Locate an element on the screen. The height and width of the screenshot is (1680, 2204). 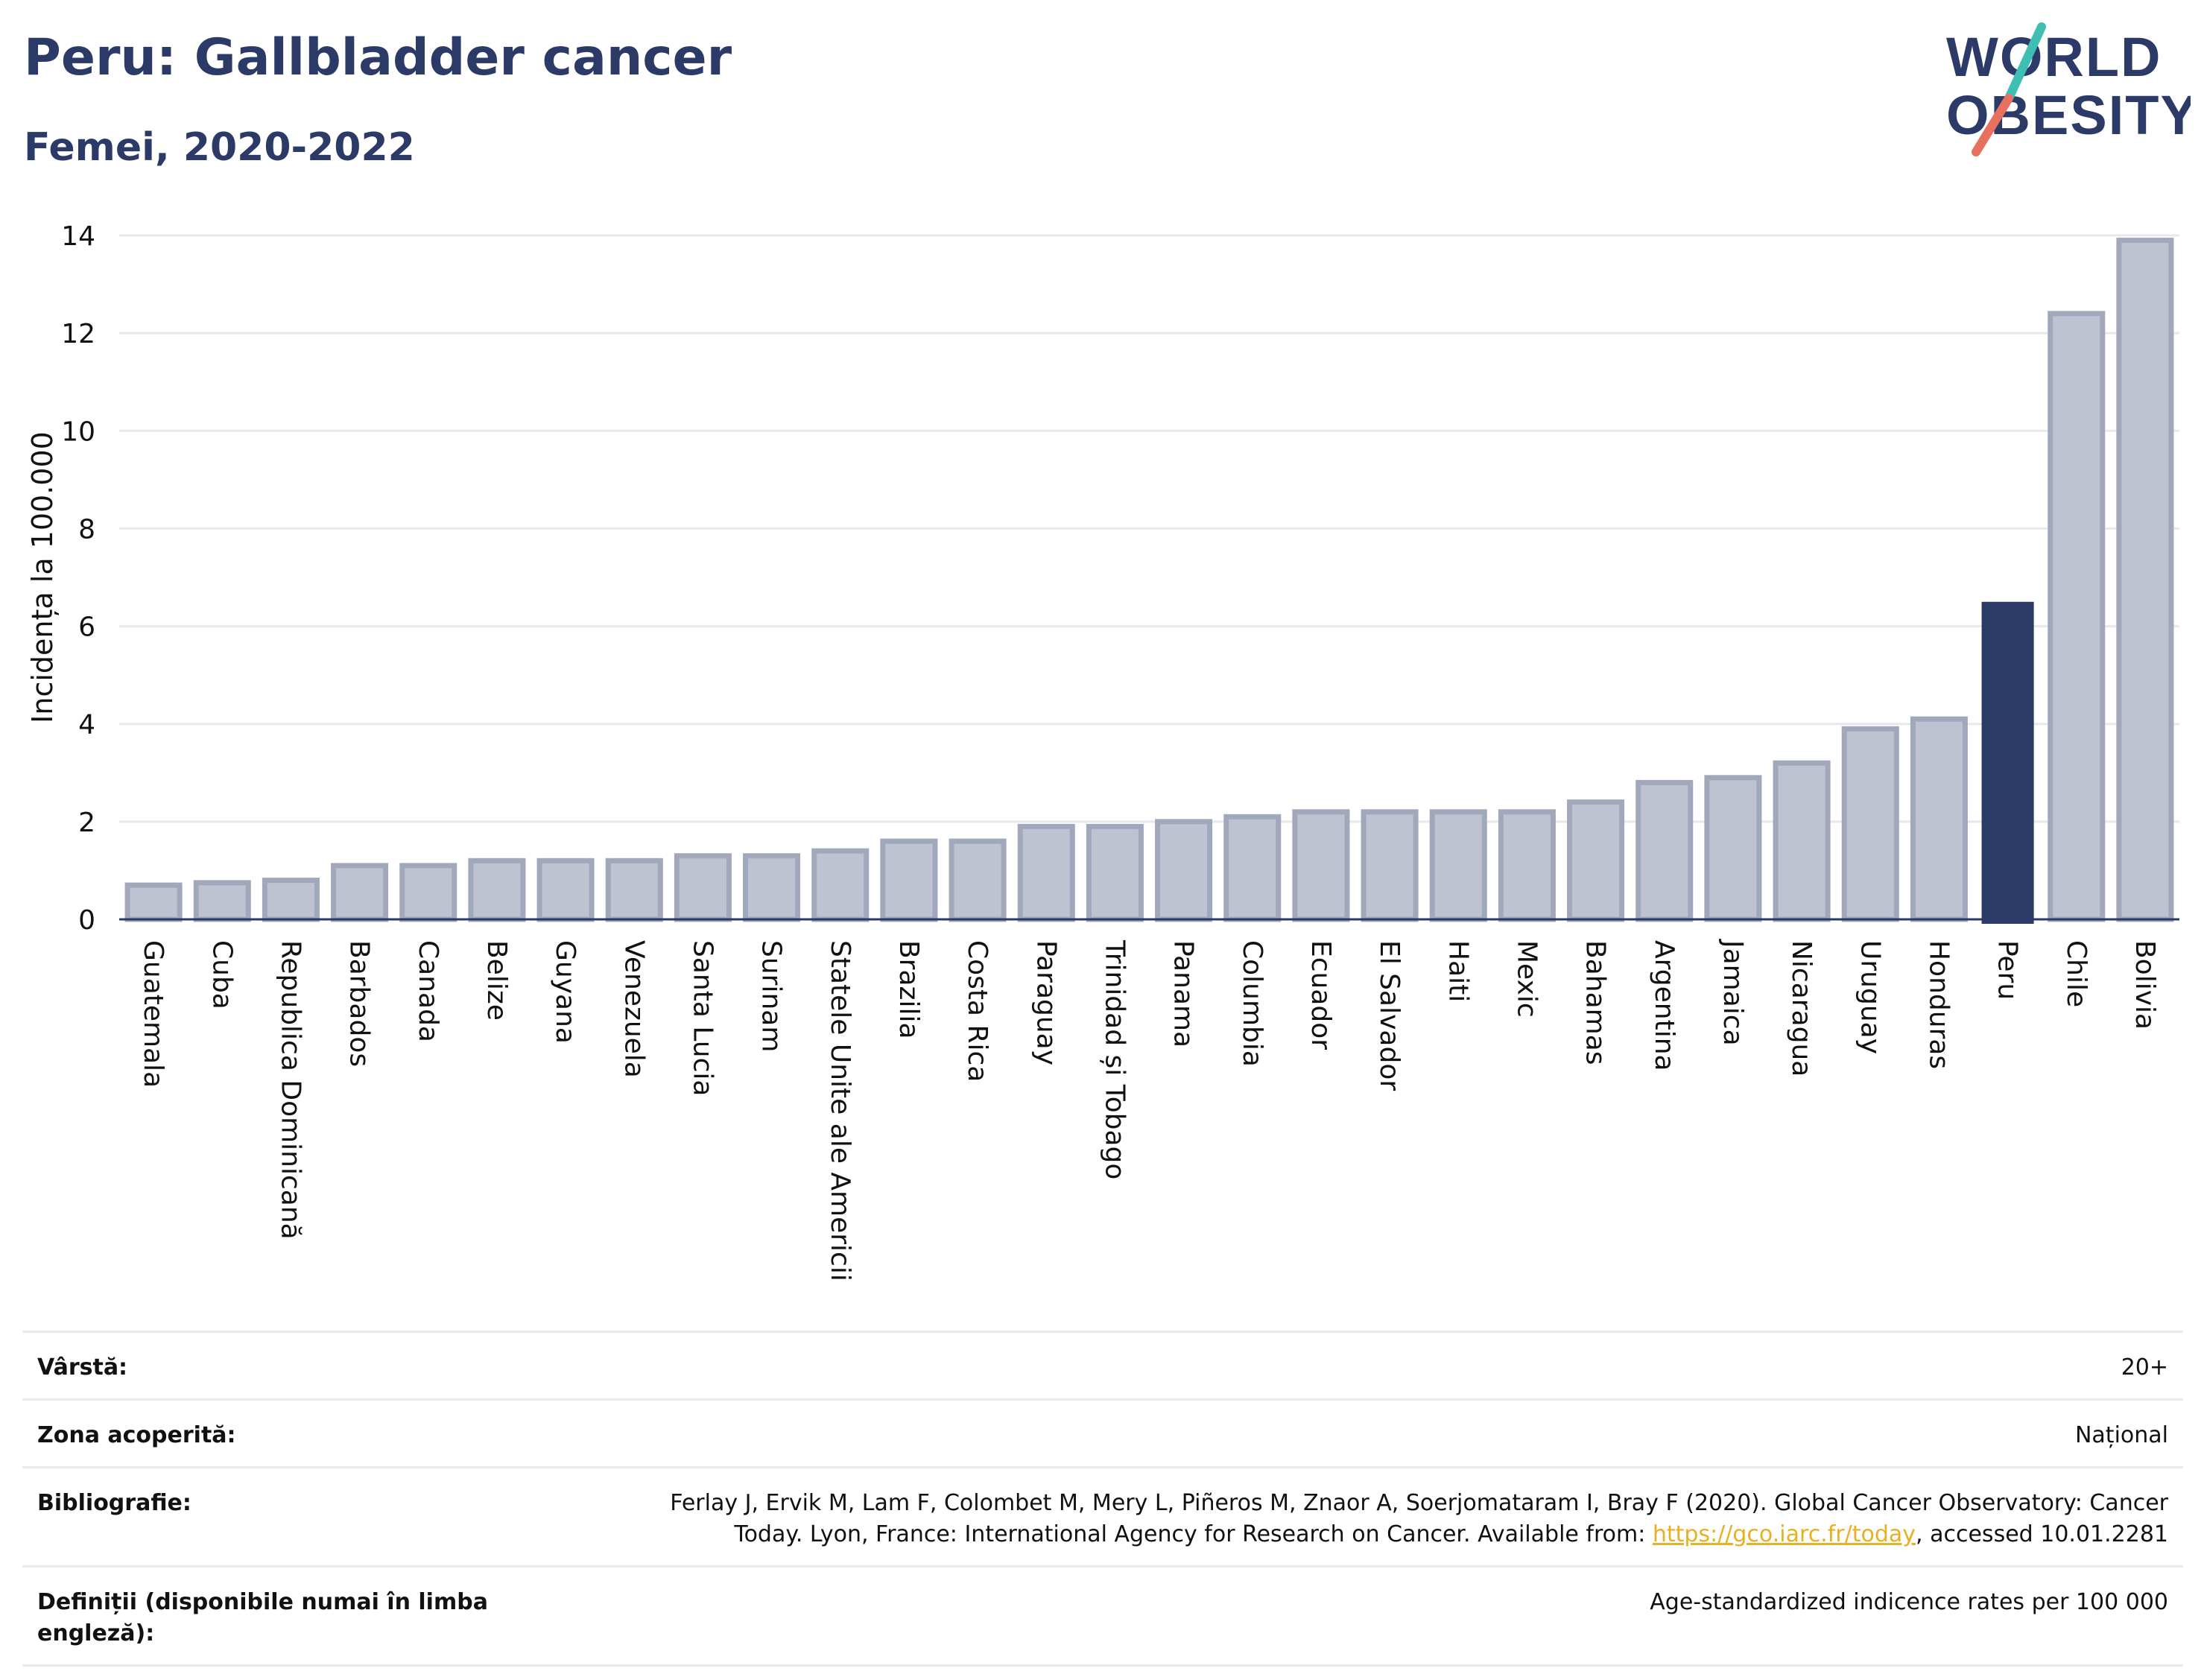
y-tick-labels: 0 2 4 6 8 10 12 14 is located at coordinates (78, 578).